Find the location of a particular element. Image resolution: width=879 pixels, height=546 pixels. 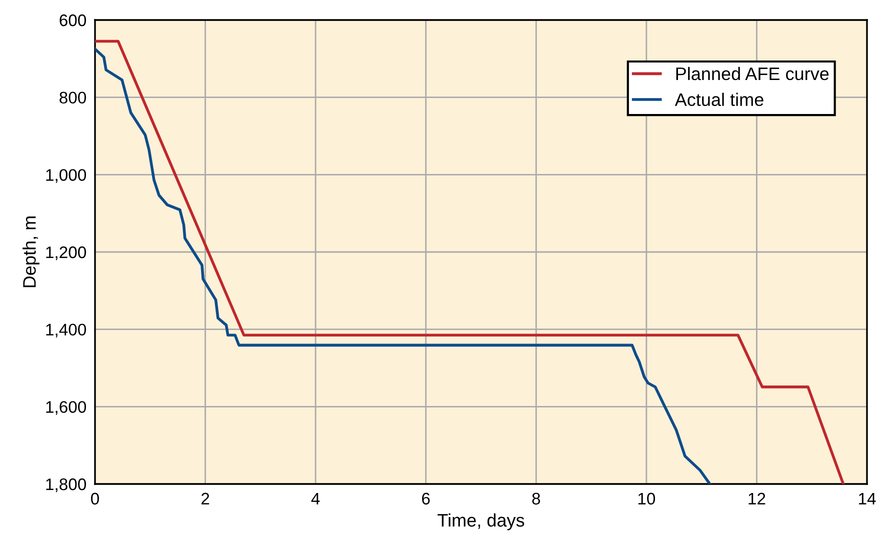

x-tick-label: 6 is located at coordinates (426, 498).